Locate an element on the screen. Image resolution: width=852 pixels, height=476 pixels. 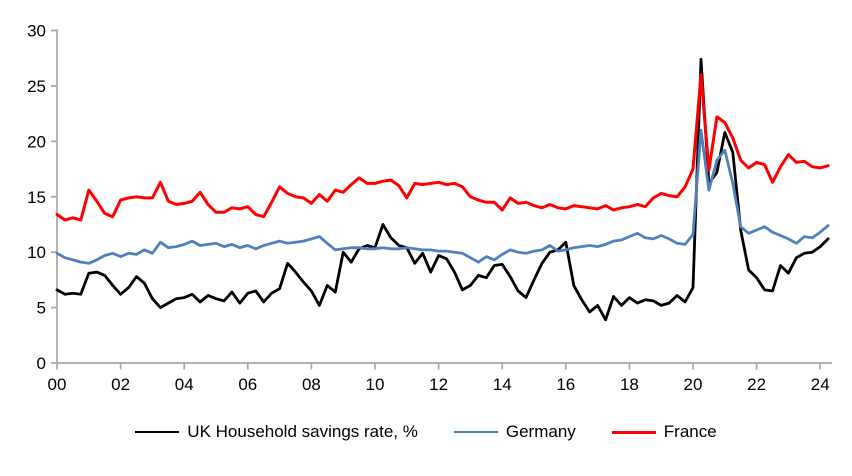
x-tick-label: 20 is located at coordinates (693, 384).